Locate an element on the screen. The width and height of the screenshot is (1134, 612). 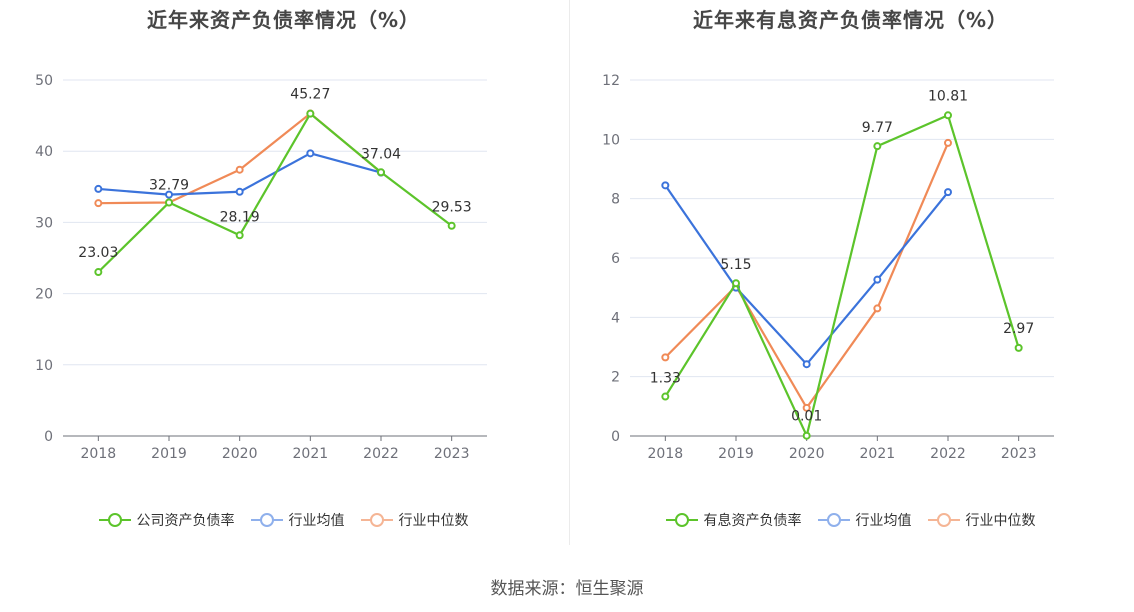
y-tick-label: 30 is located at coordinates (44, 223).